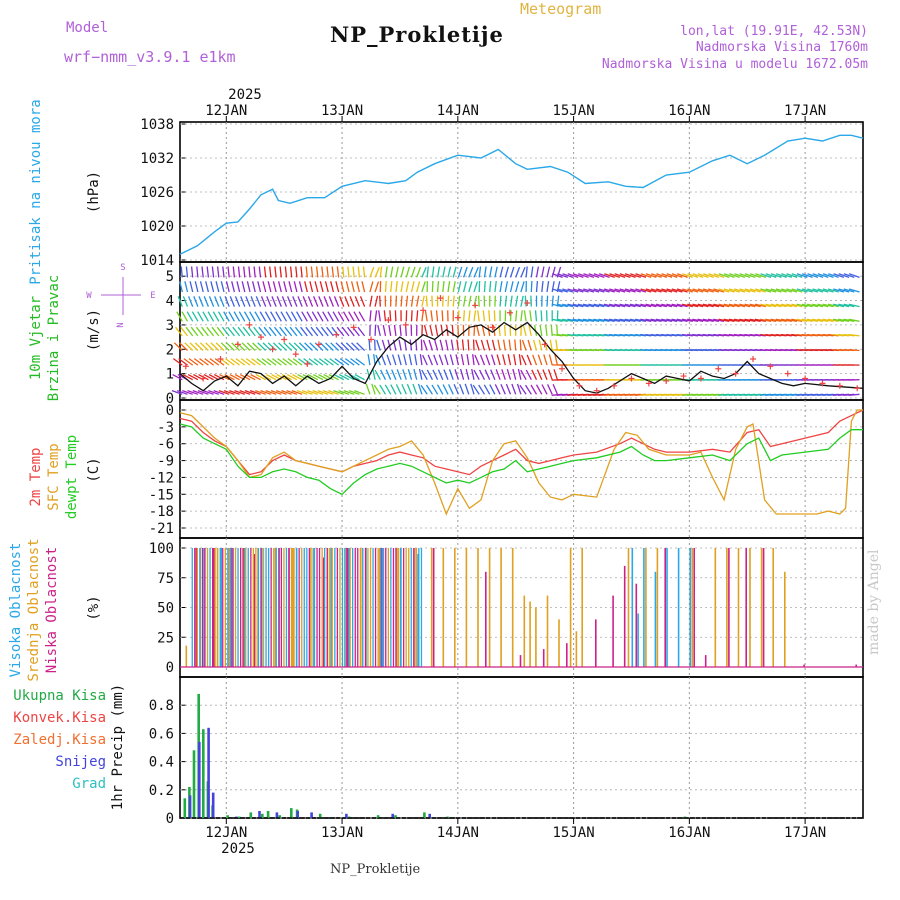  What do you see at coordinates (734, 64) in the screenshot?
I see `model-altitude: Nadmorska Visina u modelu 1672.05m` at bounding box center [734, 64].